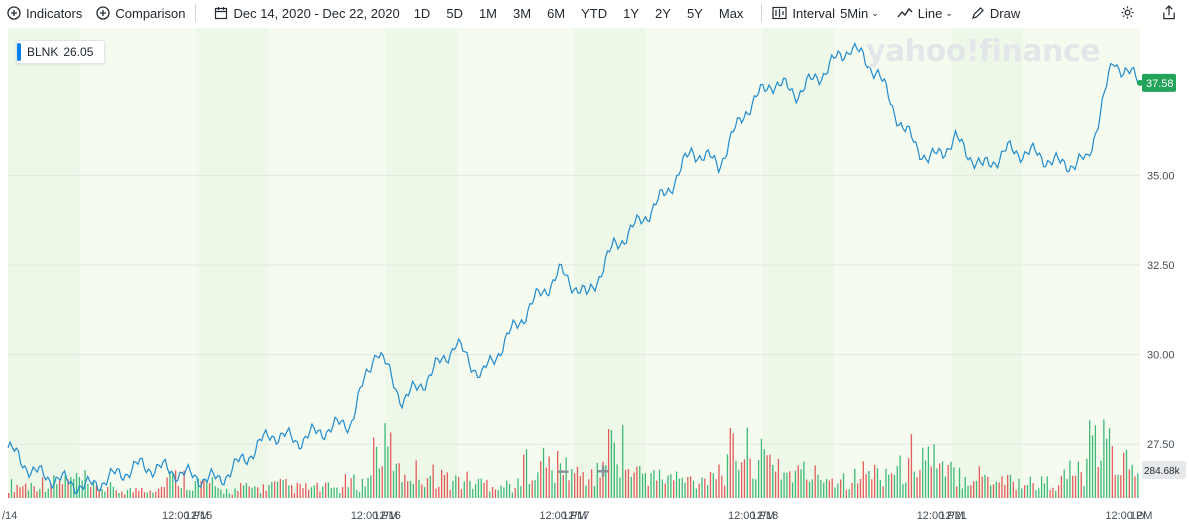  Describe the element at coordinates (61, 52) in the screenshot. I see `ticker-chip: BLNK 26.05` at that location.